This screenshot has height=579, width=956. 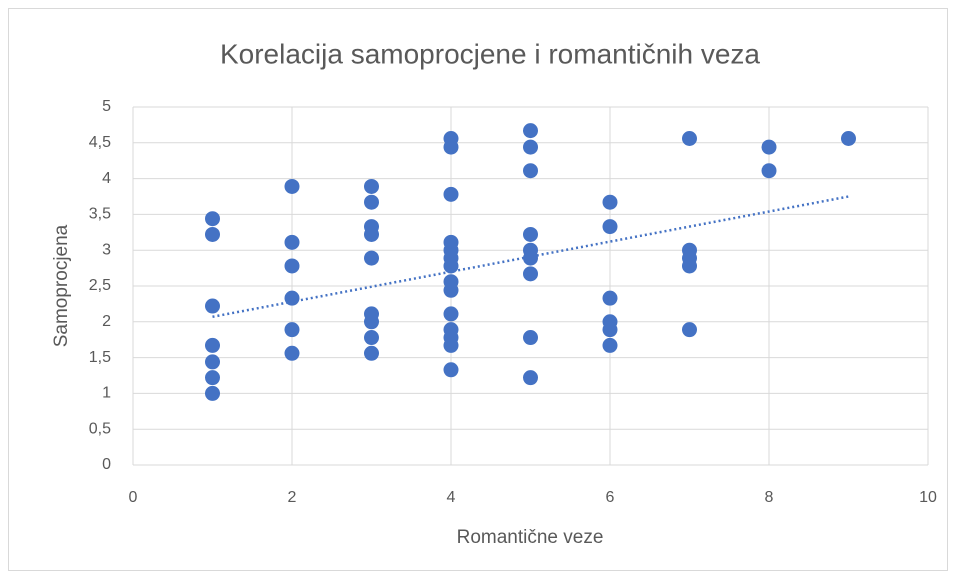 I want to click on x-tick-label: 0, so click(x=133, y=497).